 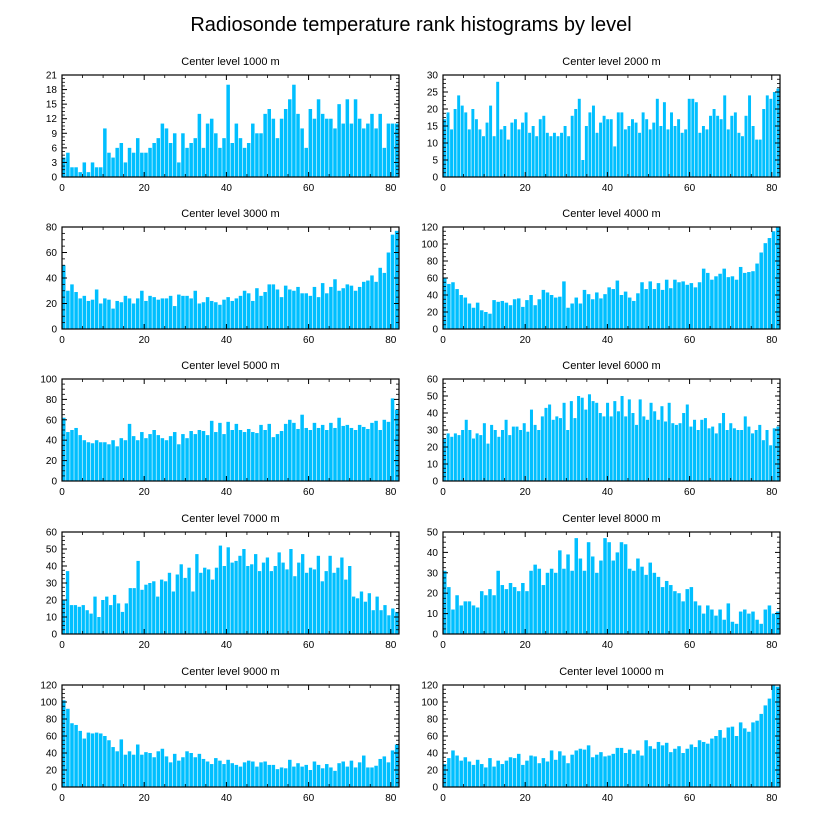 What do you see at coordinates (52, 533) in the screenshot?
I see `y-tick-label: 60` at bounding box center [52, 533].